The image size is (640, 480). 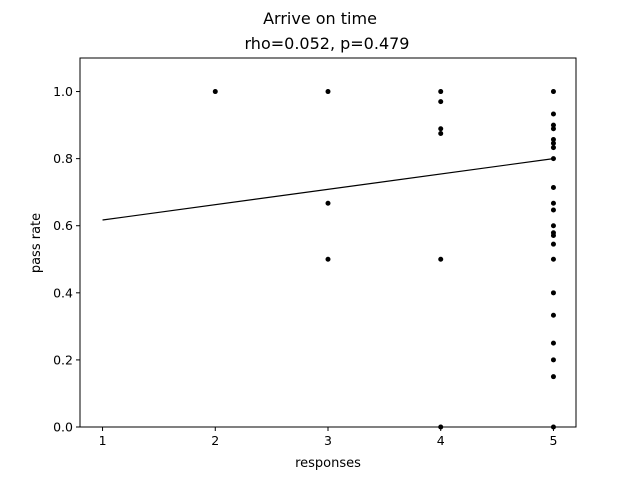 What do you see at coordinates (328, 189) in the screenshot?
I see `trend-line` at bounding box center [328, 189].